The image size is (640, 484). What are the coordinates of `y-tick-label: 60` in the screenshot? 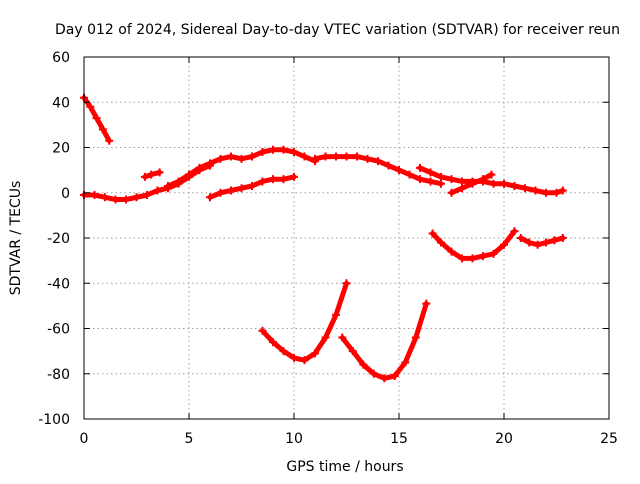 It's located at (61, 58).